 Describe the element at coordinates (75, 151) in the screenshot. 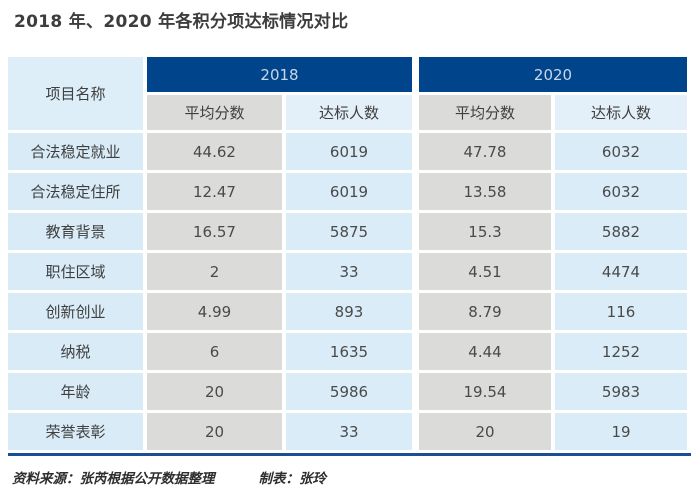

I see `row-name-cell: 合法稳定就业` at that location.